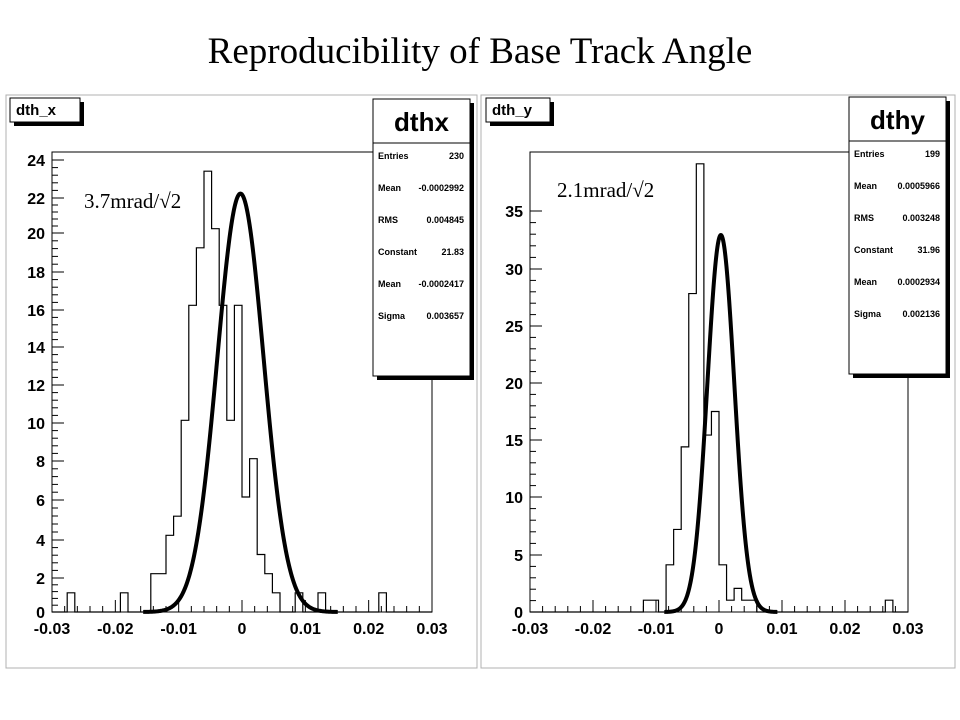 The width and height of the screenshot is (960, 720). What do you see at coordinates (456, 156) in the screenshot?
I see `stats-value: 230` at bounding box center [456, 156].